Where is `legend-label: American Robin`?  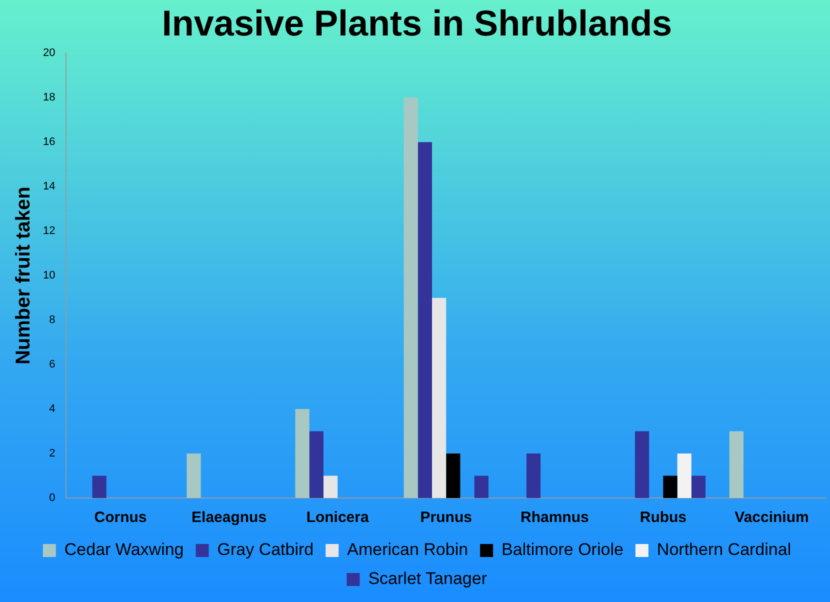
legend-label: American Robin is located at coordinates (407, 550).